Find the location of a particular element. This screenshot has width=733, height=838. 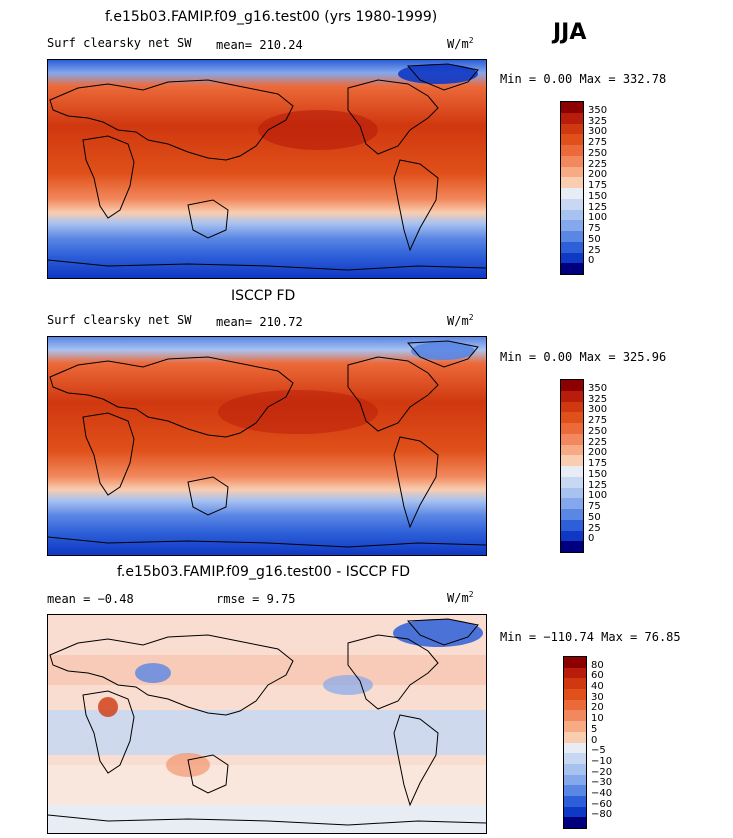

panel-2-colorbar is located at coordinates (572, 466).